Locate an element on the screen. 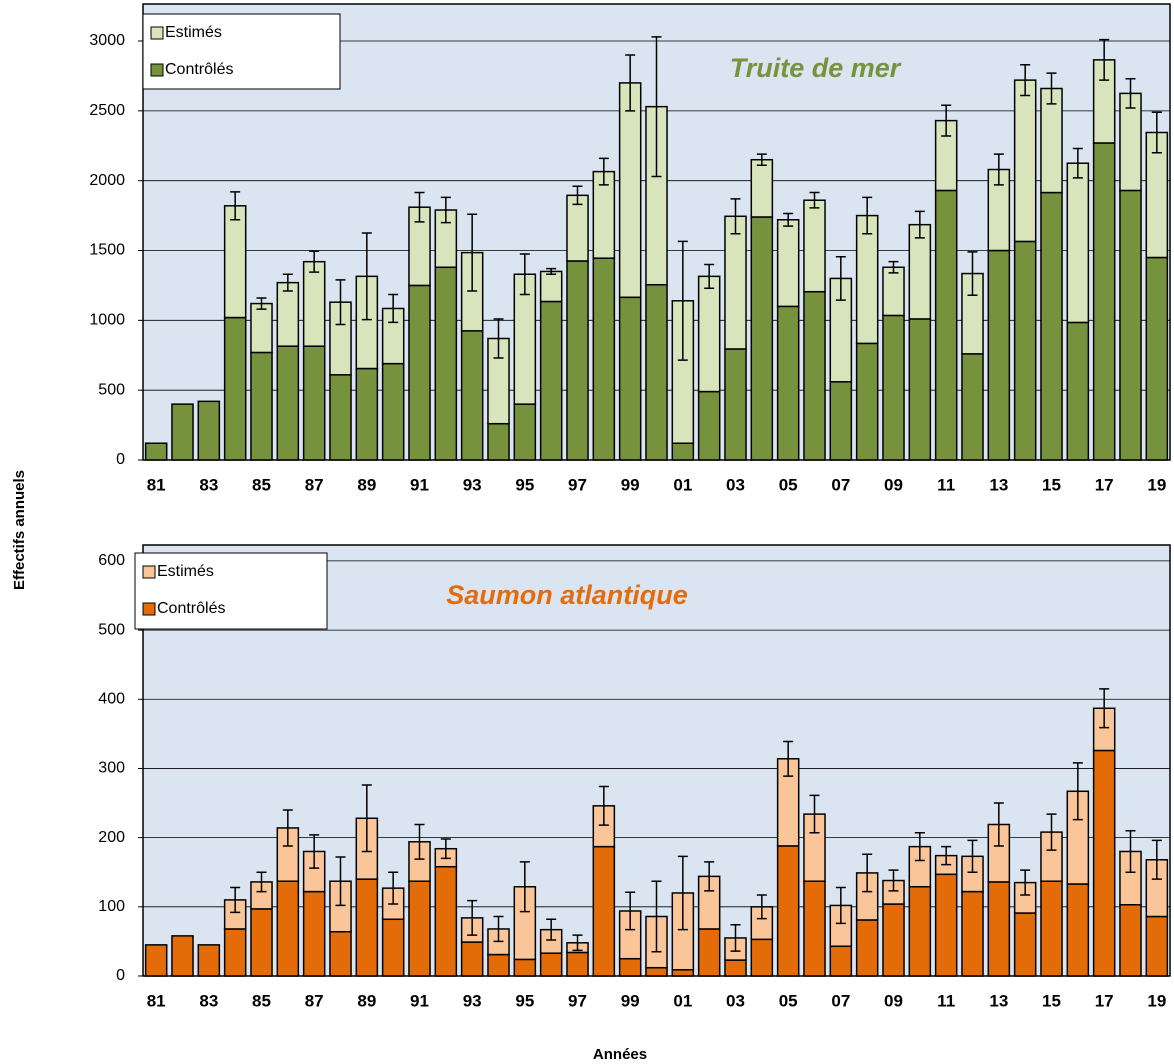 The width and height of the screenshot is (1174, 1064). y-tick-label: 600 is located at coordinates (111, 560).